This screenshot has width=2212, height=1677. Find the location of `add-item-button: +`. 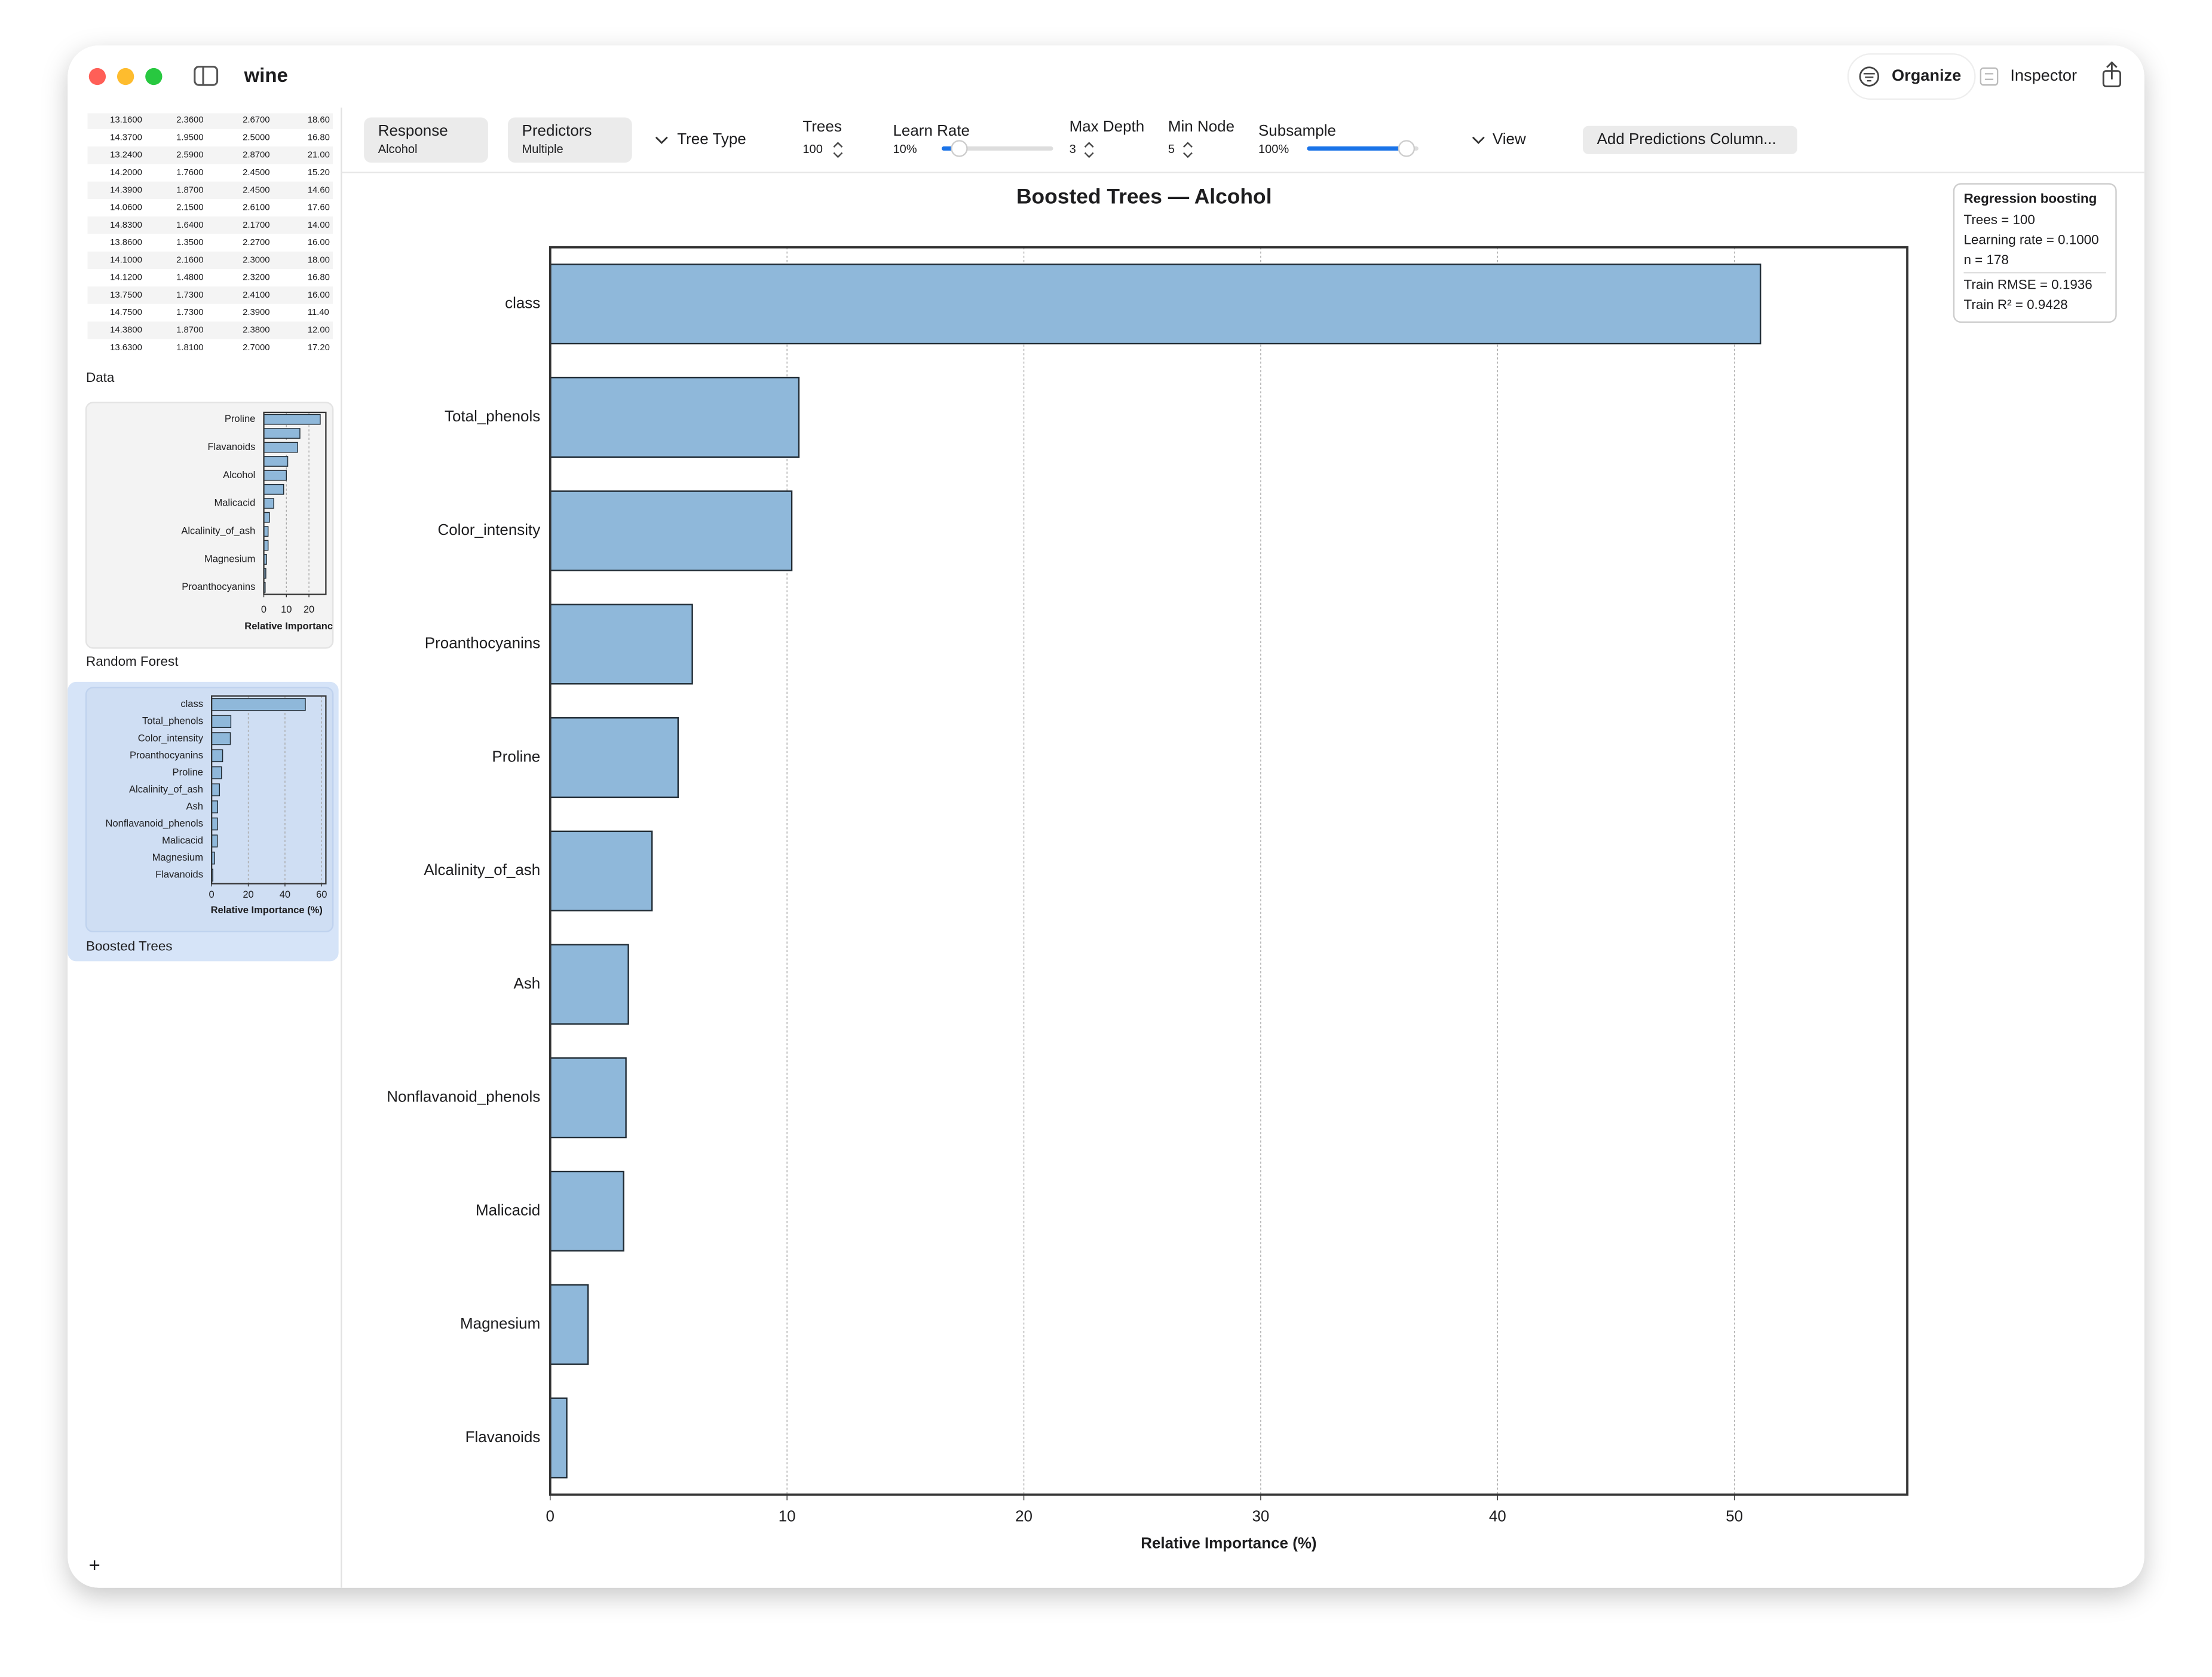

add-item-button: + is located at coordinates (94, 1565).